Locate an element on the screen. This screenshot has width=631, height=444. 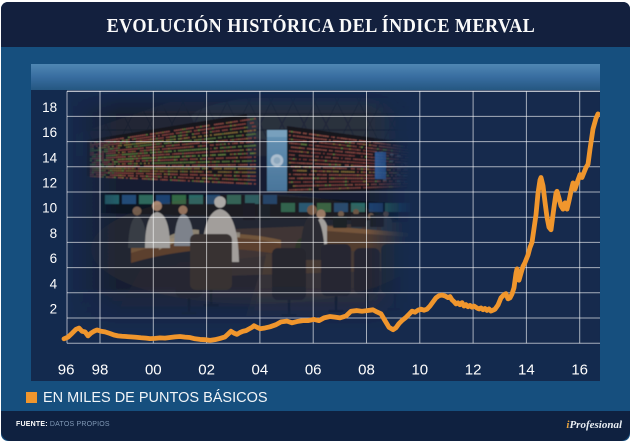
svg-text: 98 is located at coordinates (100, 370).